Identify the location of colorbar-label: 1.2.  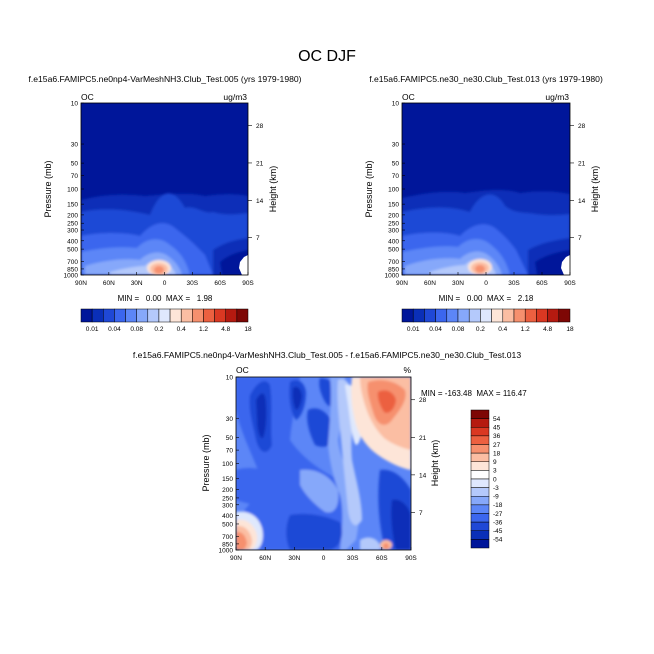
(525, 329).